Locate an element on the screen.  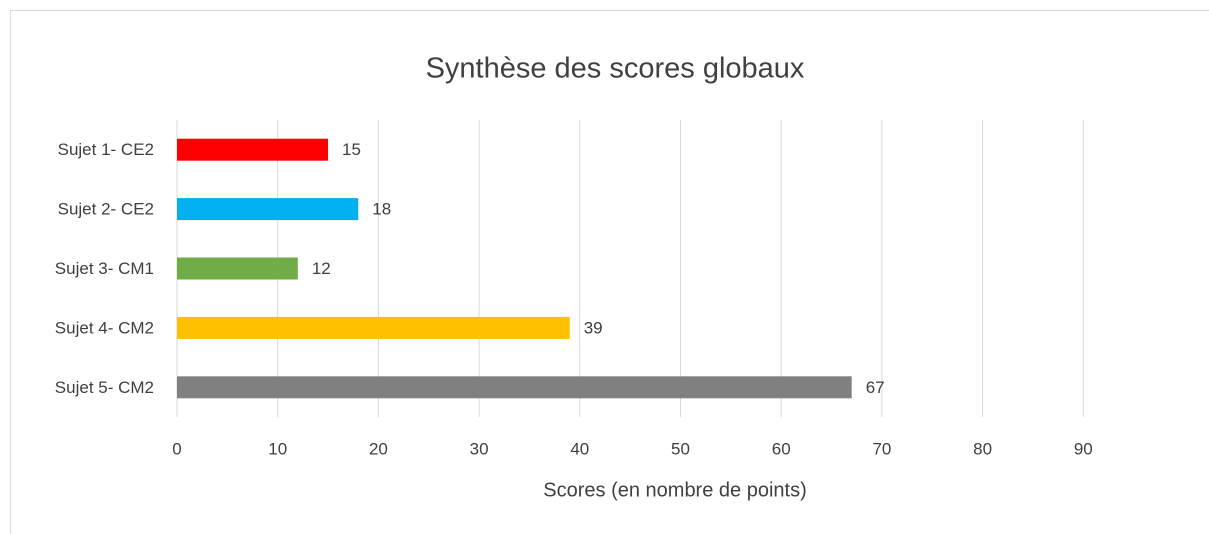
x-tick-label: 20 is located at coordinates (378, 448).